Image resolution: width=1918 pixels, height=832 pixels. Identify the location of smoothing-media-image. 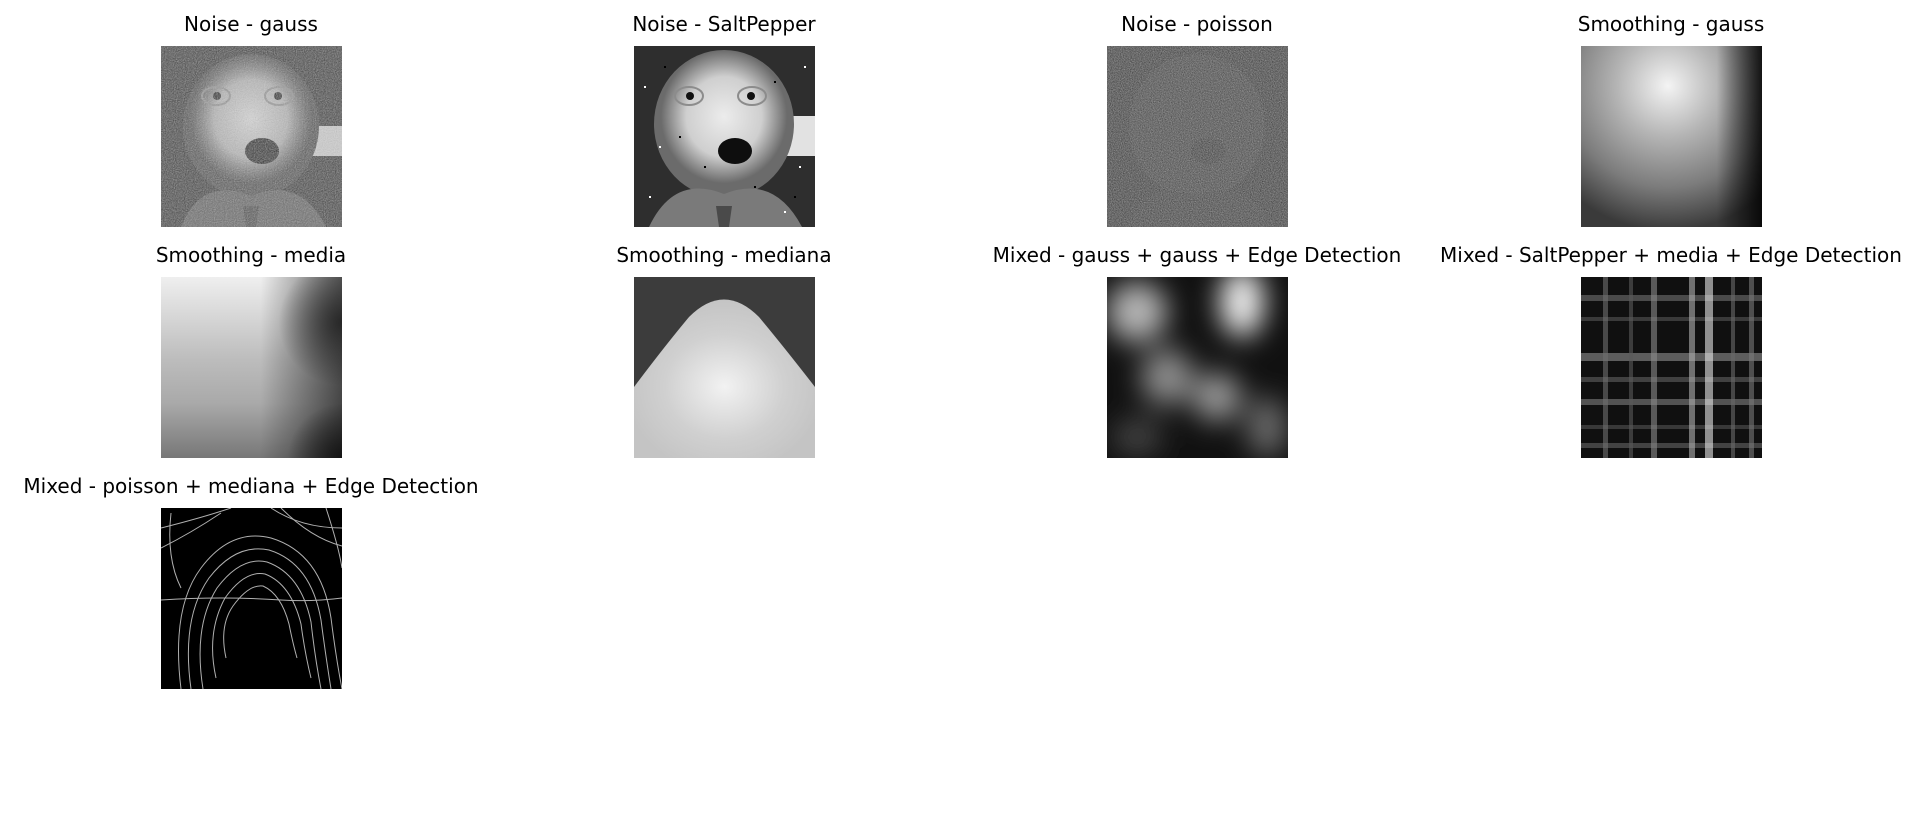
(251, 367).